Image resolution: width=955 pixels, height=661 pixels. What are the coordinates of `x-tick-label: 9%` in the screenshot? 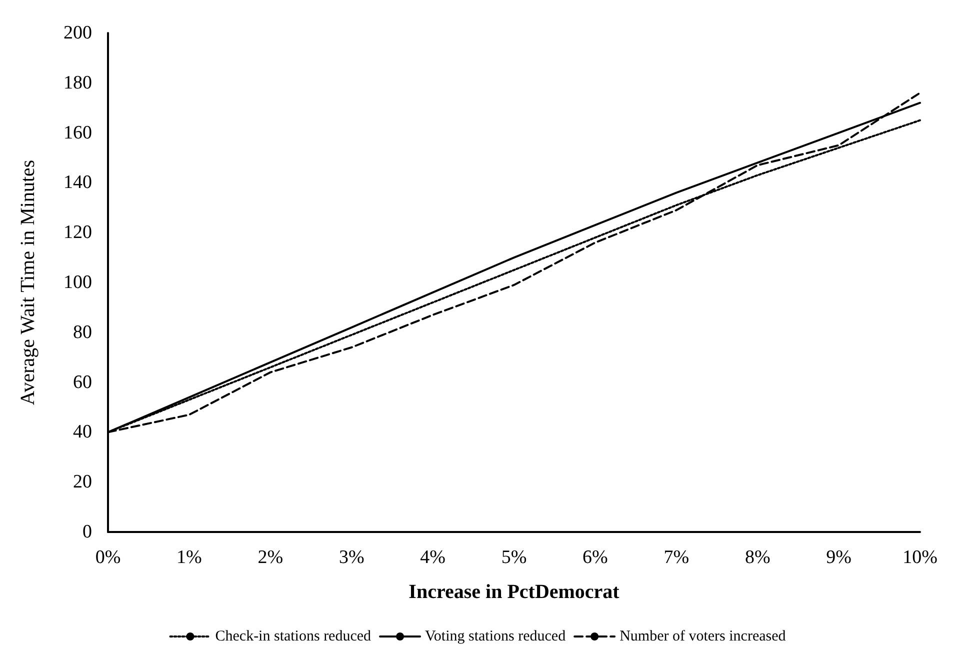 It's located at (839, 557).